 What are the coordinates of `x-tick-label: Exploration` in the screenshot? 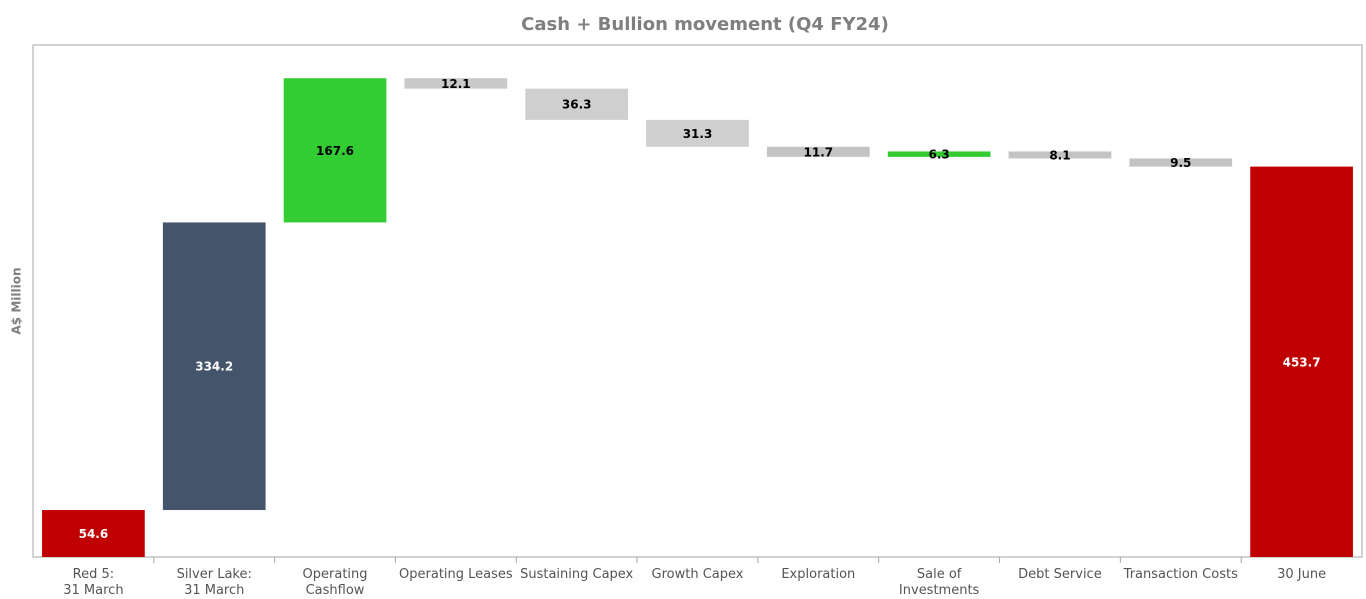 It's located at (818, 574).